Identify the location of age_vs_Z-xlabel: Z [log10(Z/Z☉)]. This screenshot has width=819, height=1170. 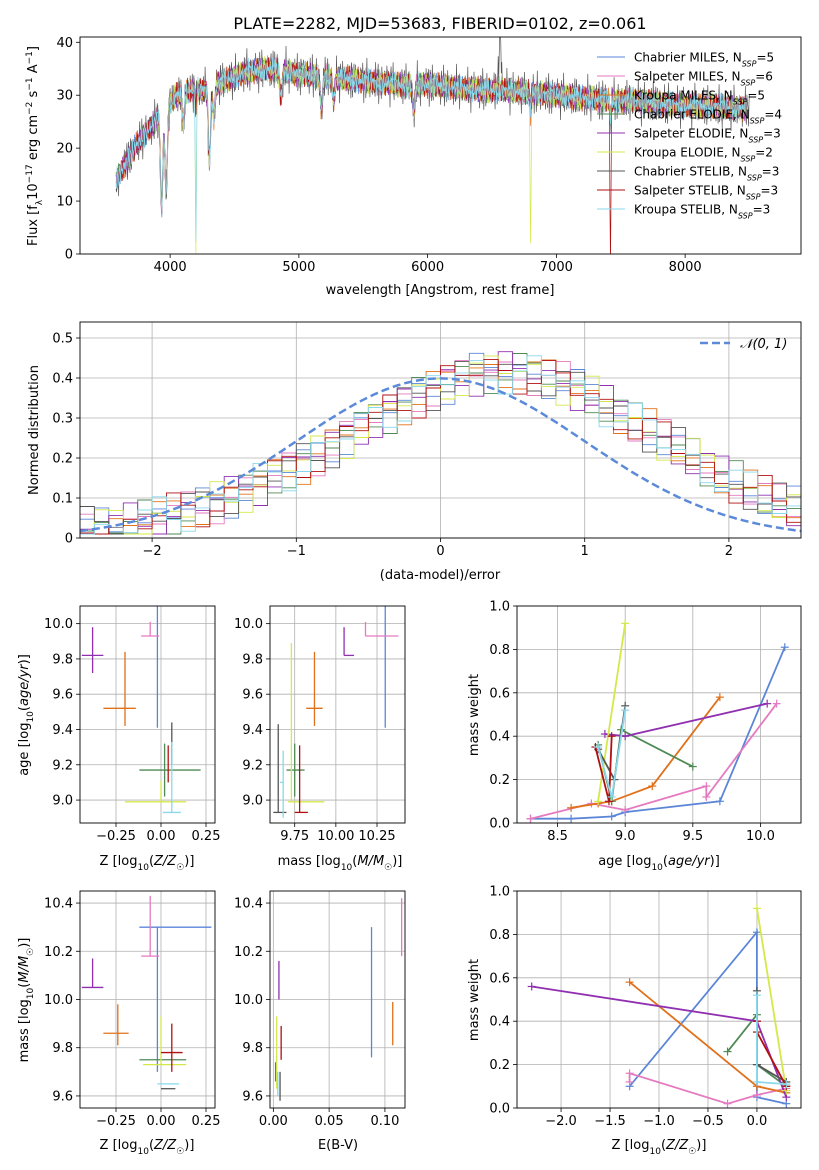
(147, 863).